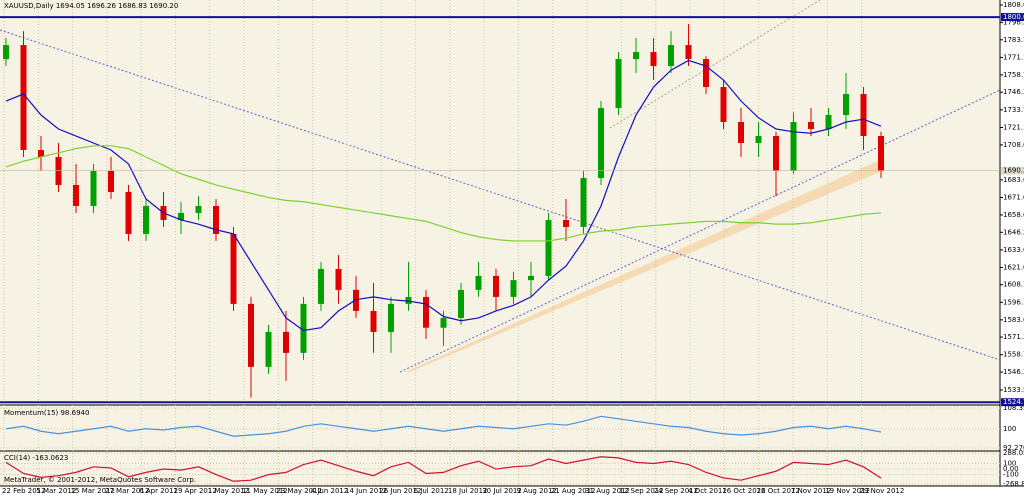 The image size is (1024, 495). I want to click on y-tick-label: 92.2705, so click(1013, 448).